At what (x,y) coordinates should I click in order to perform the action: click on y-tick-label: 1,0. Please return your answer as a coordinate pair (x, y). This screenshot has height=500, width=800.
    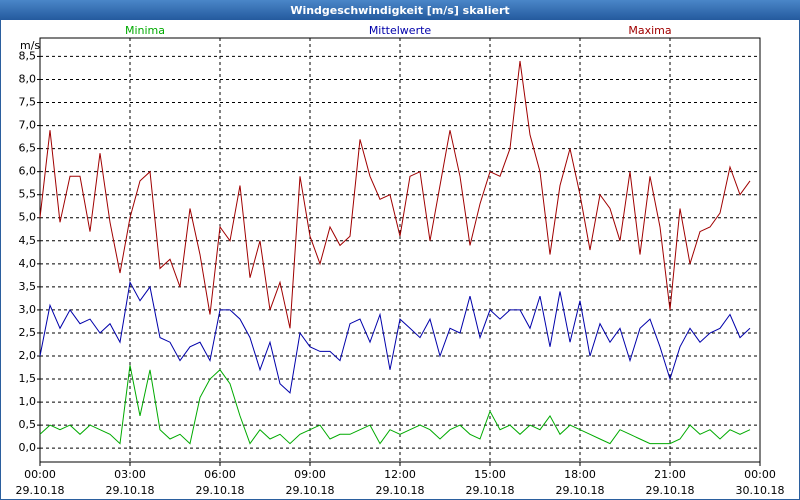
    Looking at the image, I should click on (28, 401).